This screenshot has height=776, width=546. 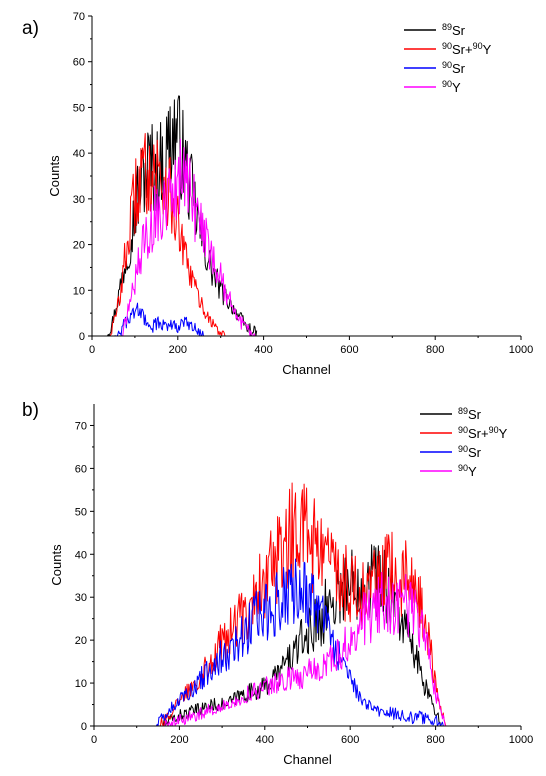 I want to click on series-line-90sr-90y, so click(x=167, y=235).